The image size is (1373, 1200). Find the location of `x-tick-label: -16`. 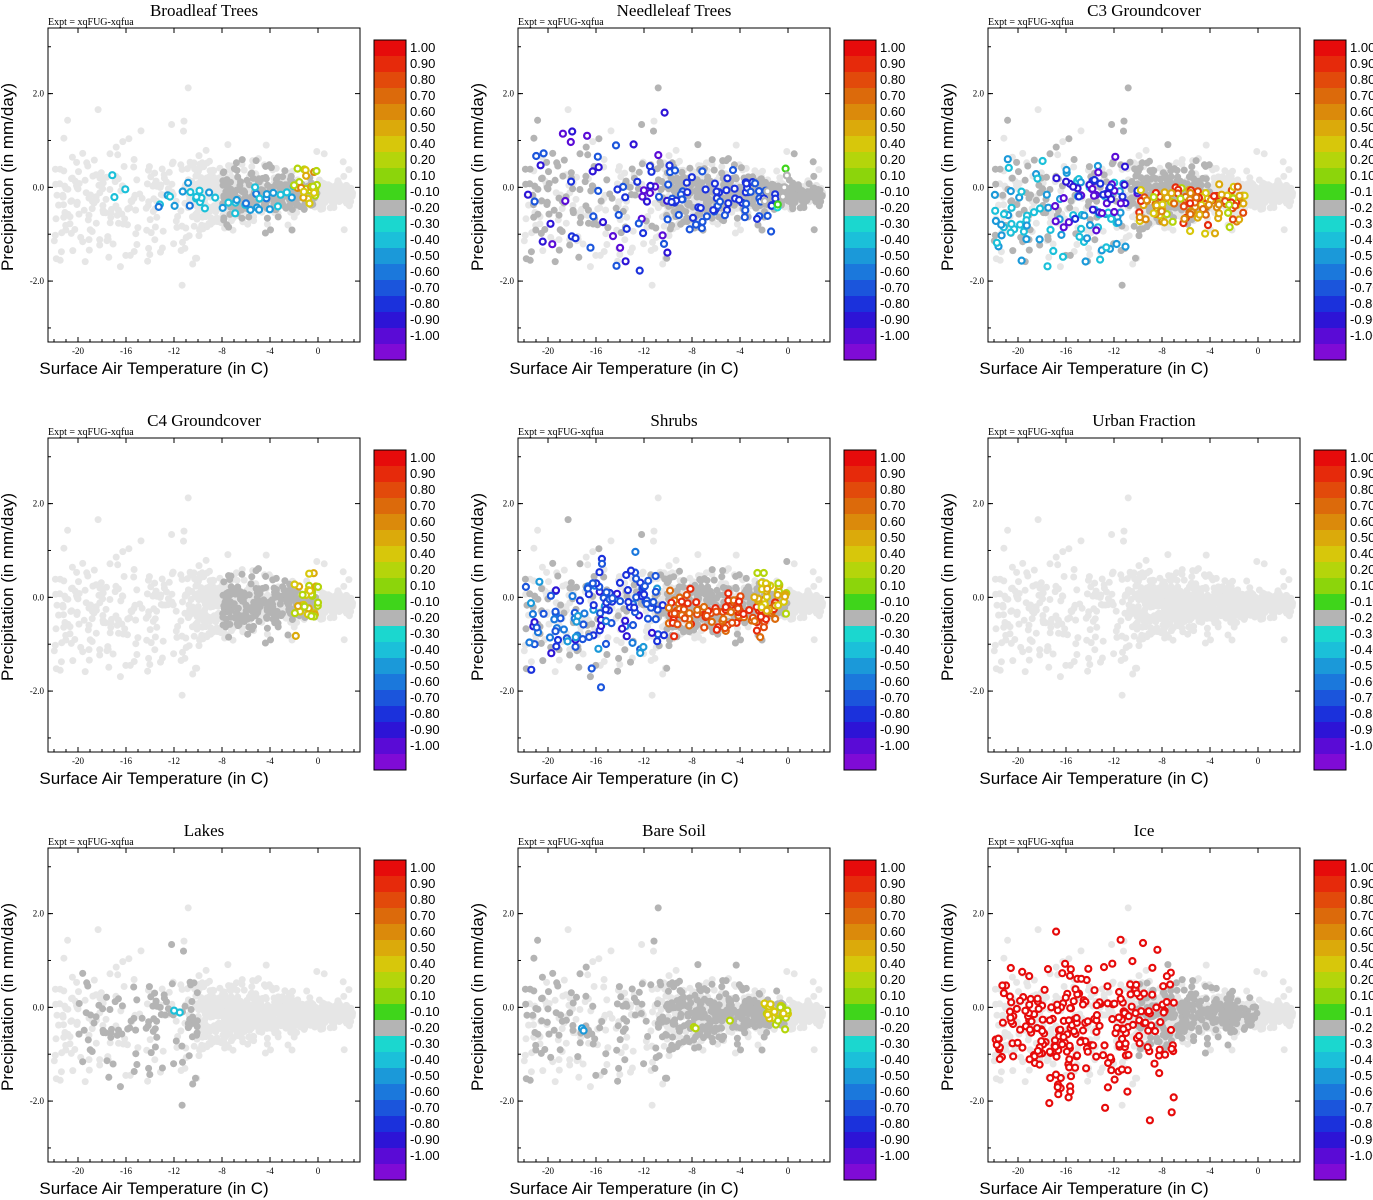

x-tick-label: -16 is located at coordinates (596, 351).